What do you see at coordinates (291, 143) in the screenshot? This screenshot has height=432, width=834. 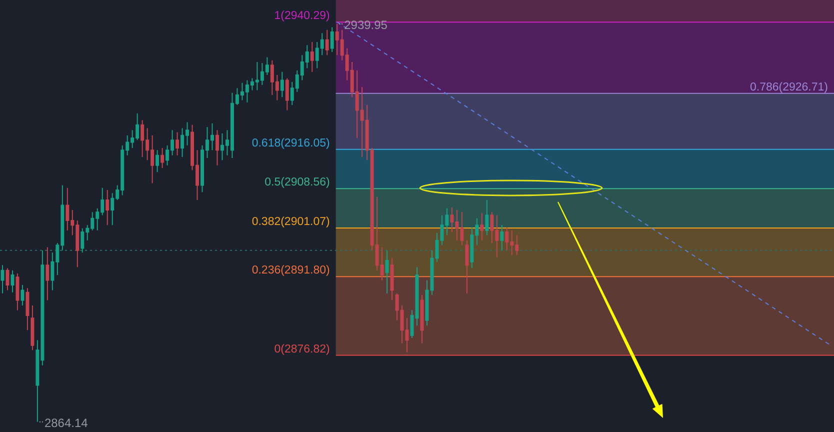 I see `ref-line-label: 0.618(2916.05)` at bounding box center [291, 143].